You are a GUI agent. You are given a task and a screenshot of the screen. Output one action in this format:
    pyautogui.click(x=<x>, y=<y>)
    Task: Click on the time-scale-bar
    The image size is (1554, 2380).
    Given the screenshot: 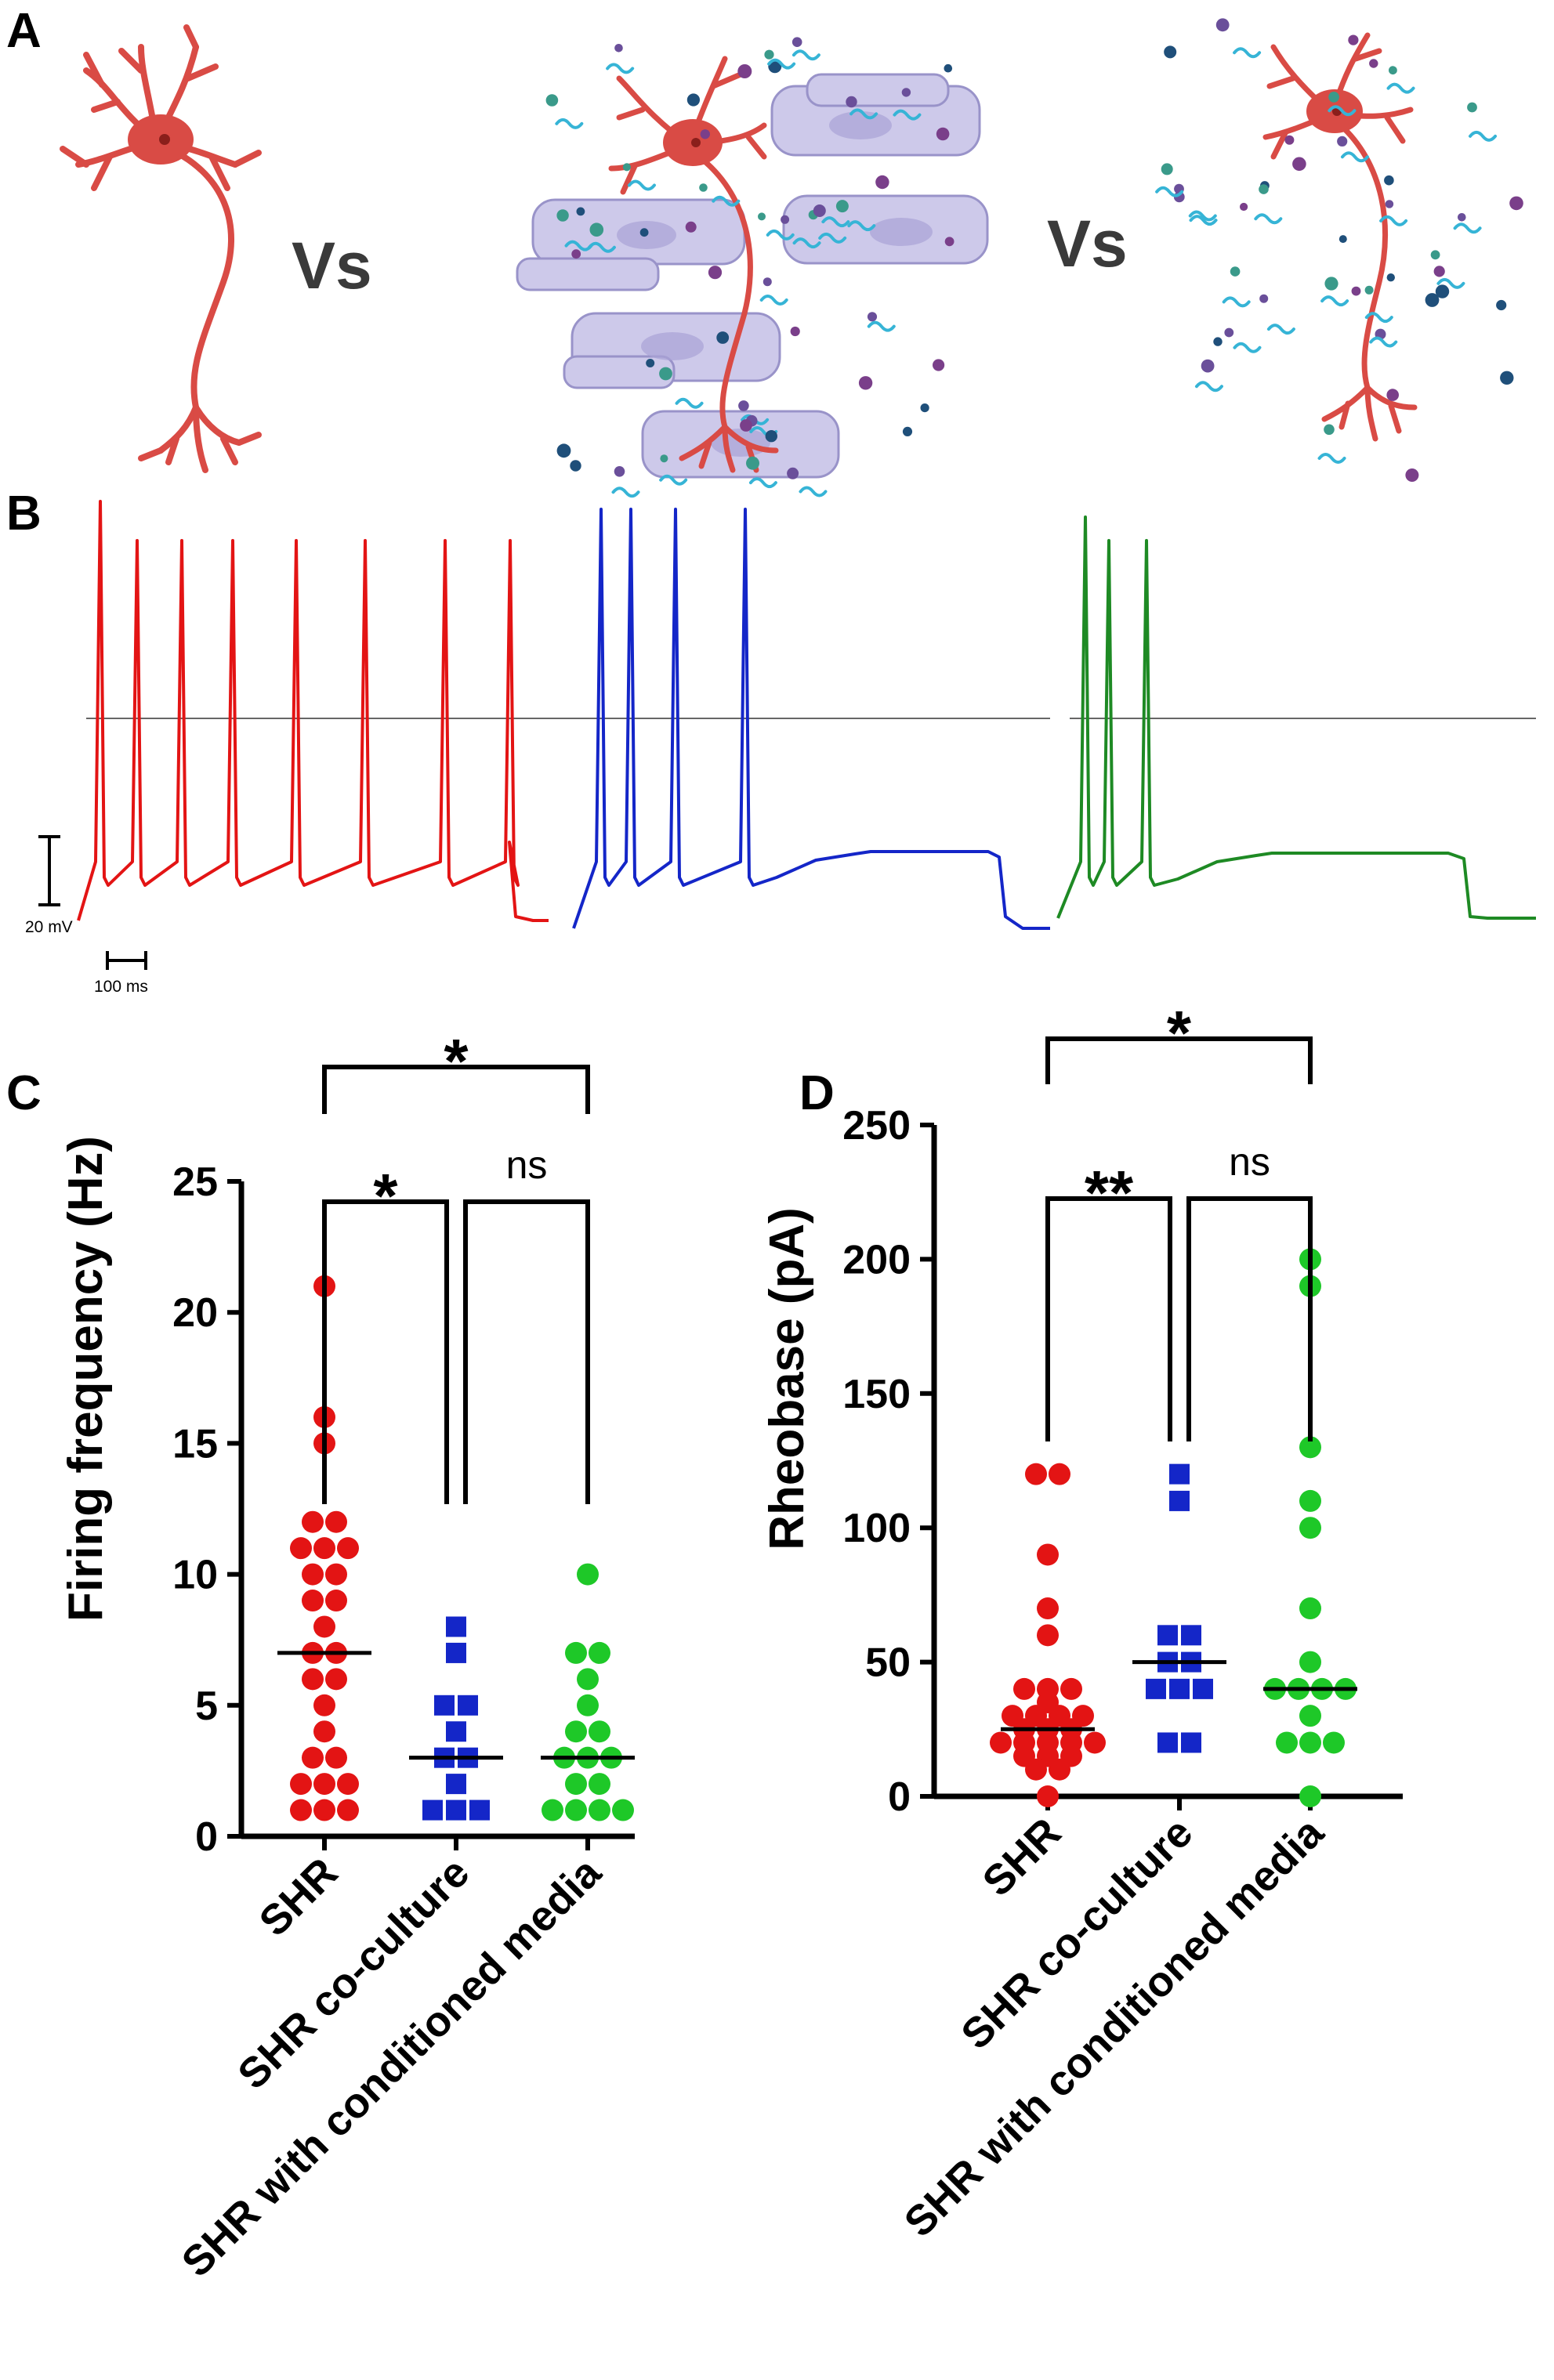 What is the action you would take?
    pyautogui.click(x=126, y=960)
    